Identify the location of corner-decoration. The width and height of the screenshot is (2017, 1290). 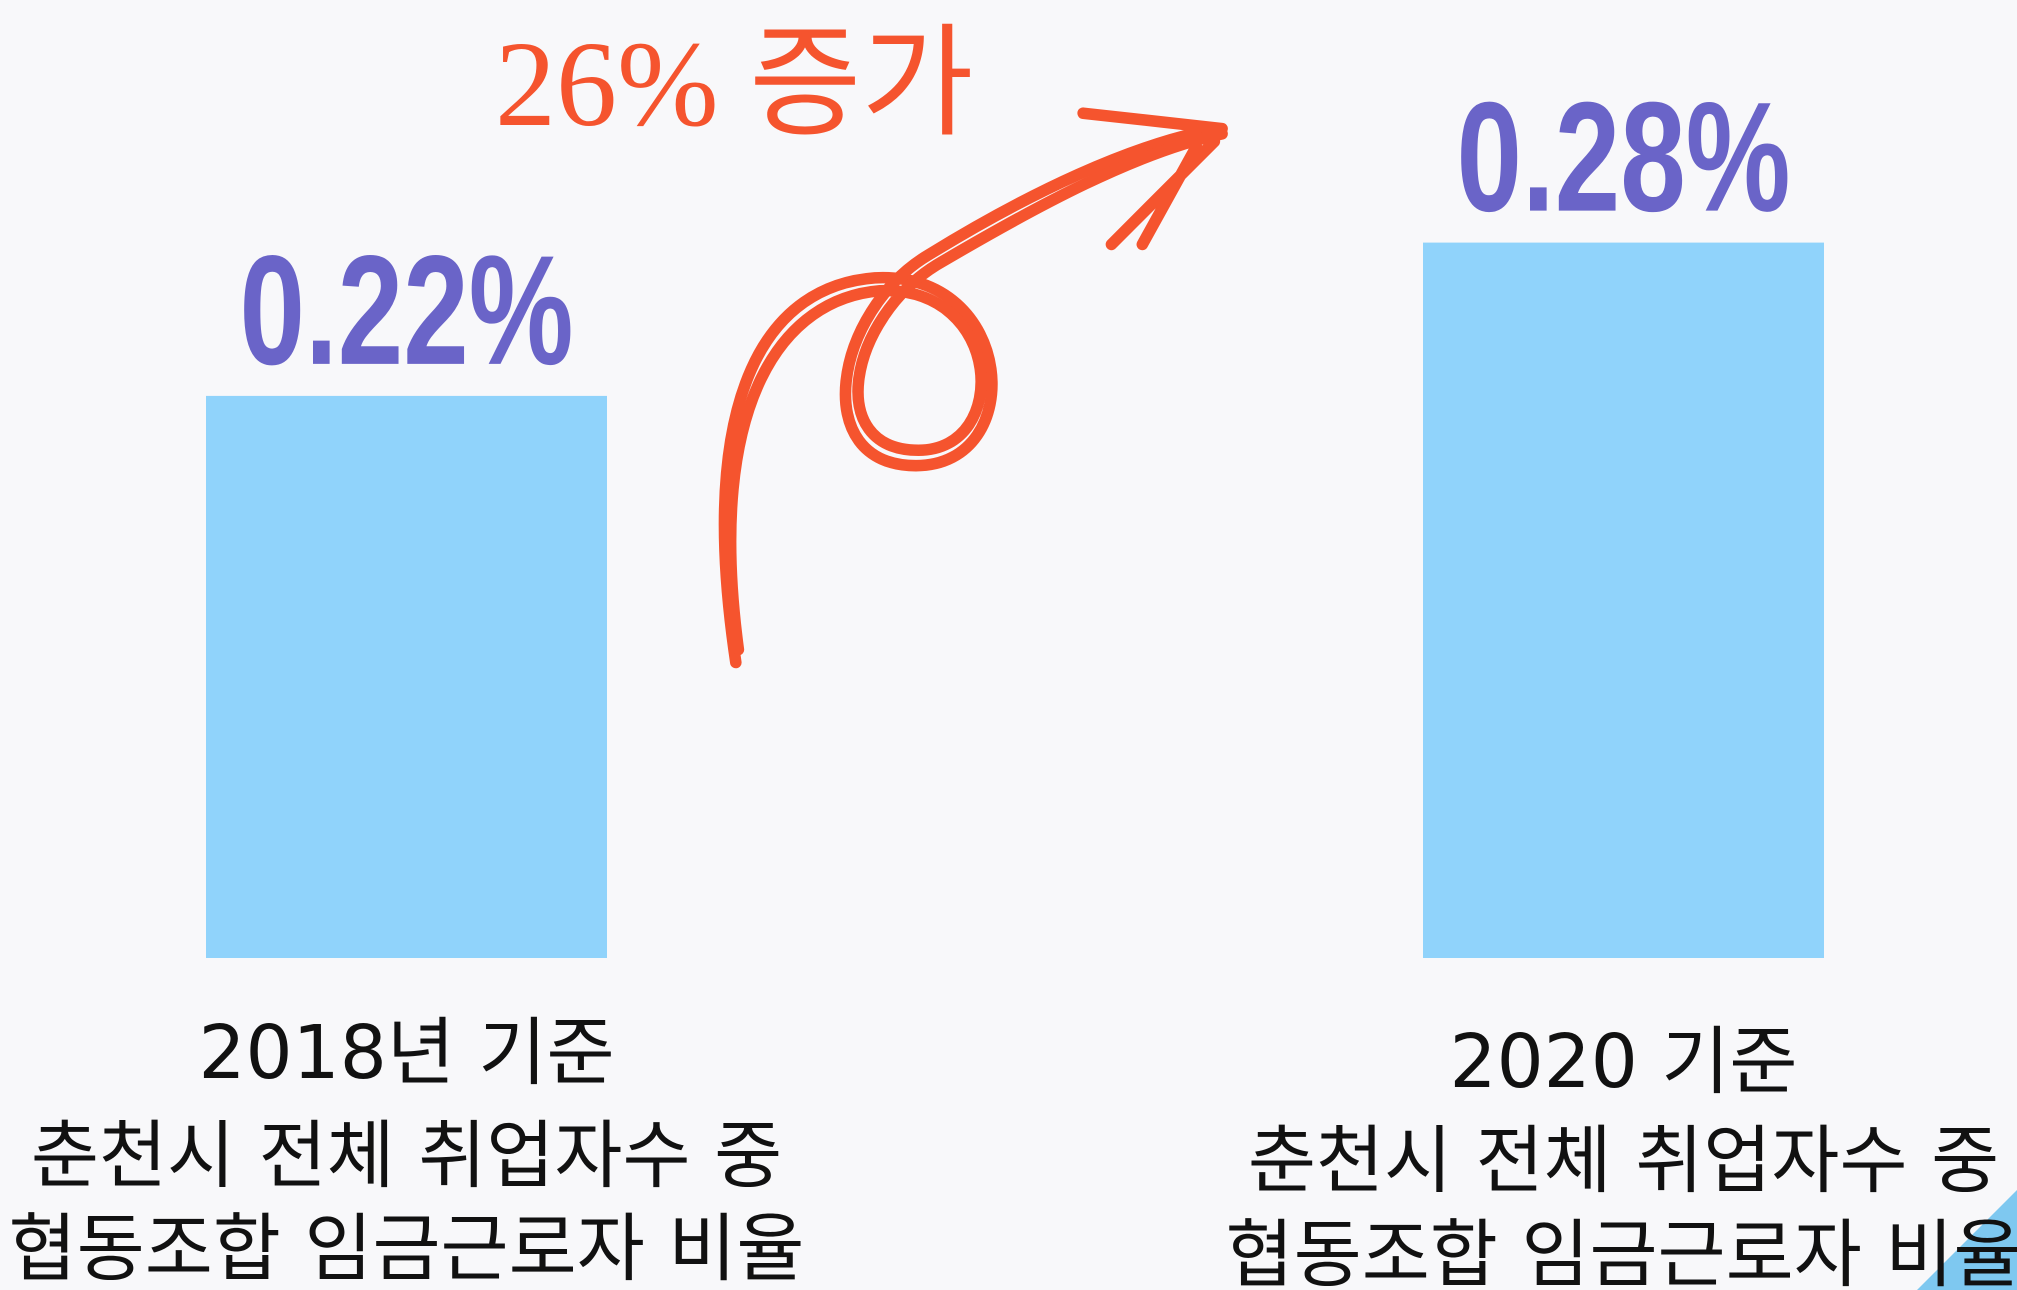
(1967, 1240).